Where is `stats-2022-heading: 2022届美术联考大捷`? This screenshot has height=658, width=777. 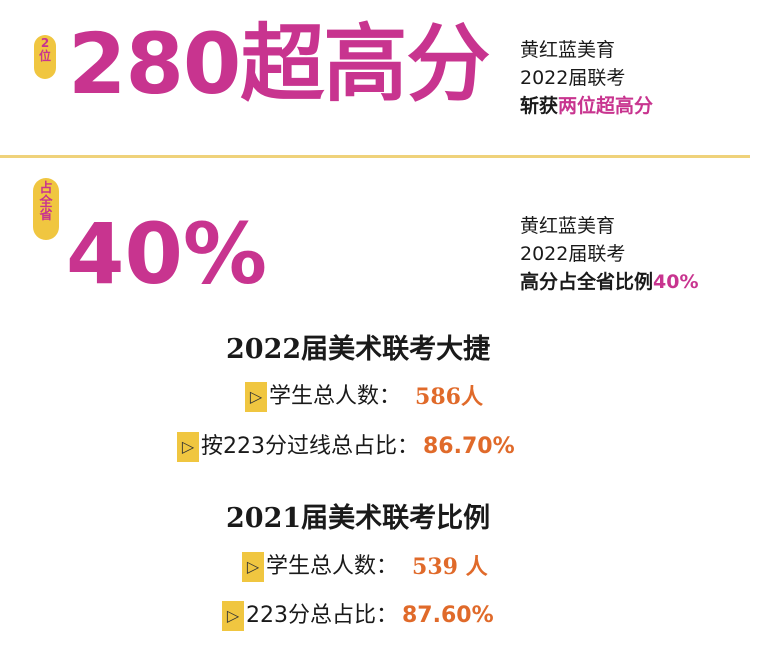 stats-2022-heading: 2022届美术联考大捷 is located at coordinates (358, 349).